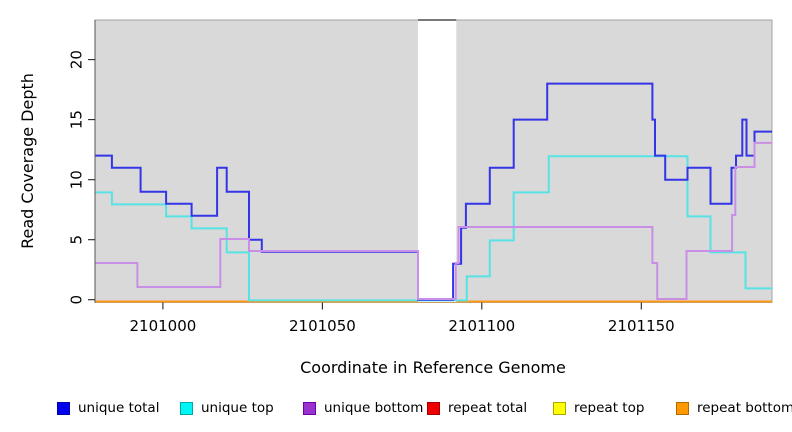  I want to click on x-tick-label: 2101100, so click(481, 326).